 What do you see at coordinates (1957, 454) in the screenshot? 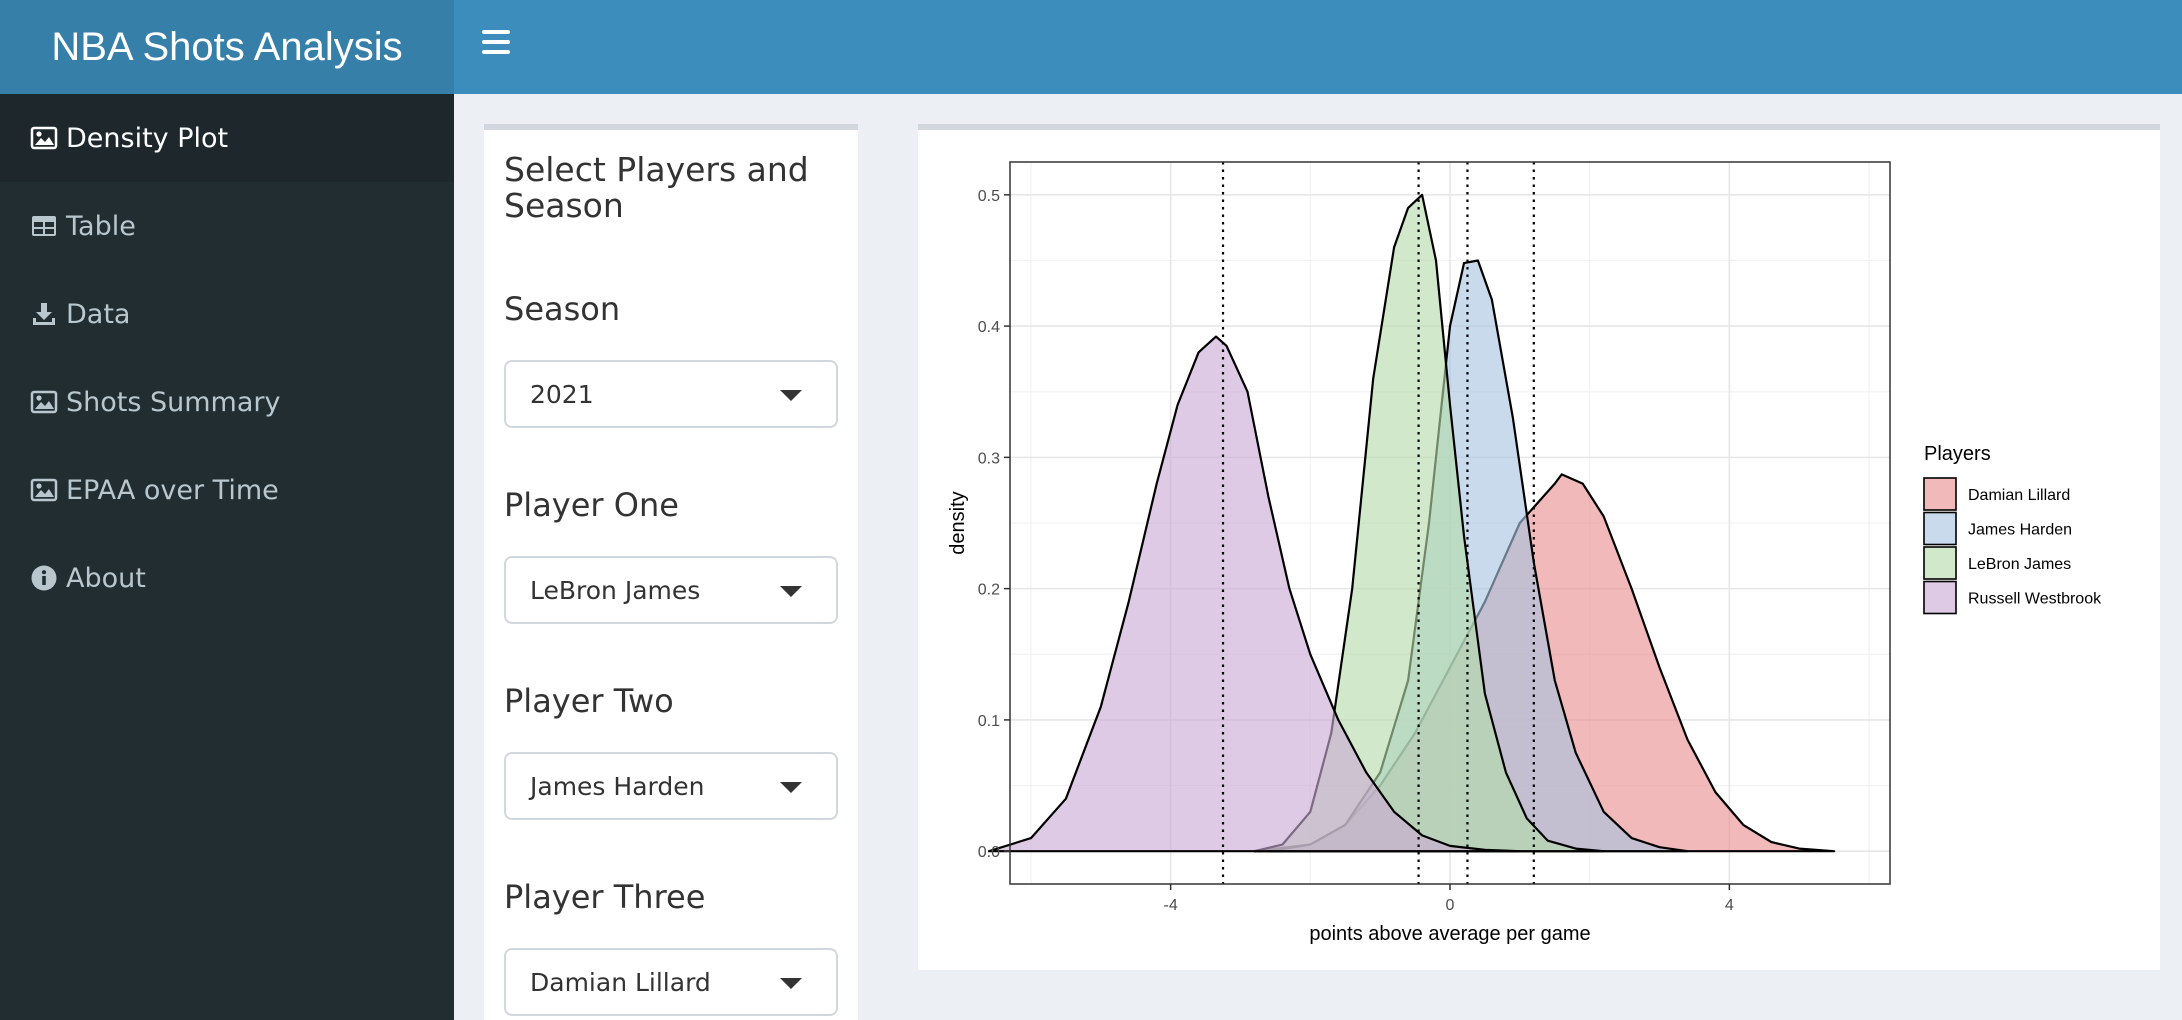
I see `legend-title: Players` at bounding box center [1957, 454].